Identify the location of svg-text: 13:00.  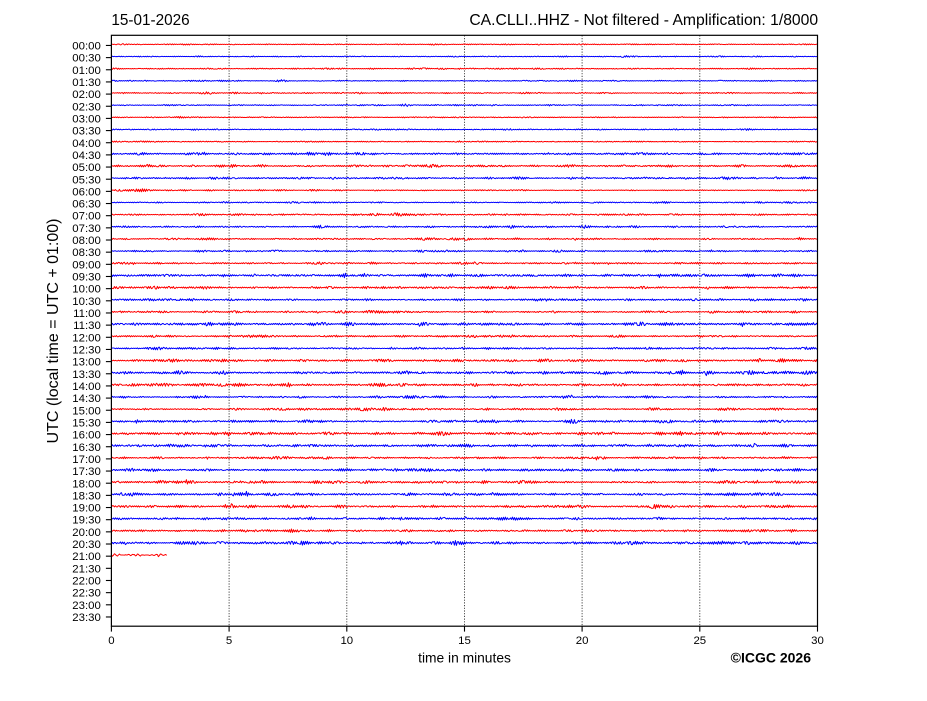
(86, 363).